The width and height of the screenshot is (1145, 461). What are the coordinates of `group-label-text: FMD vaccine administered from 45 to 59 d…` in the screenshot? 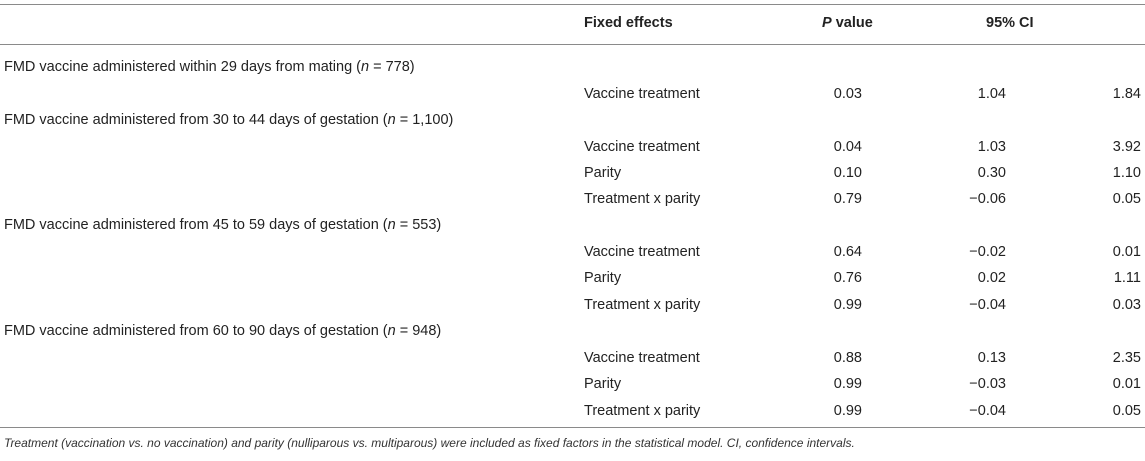 It's located at (196, 225).